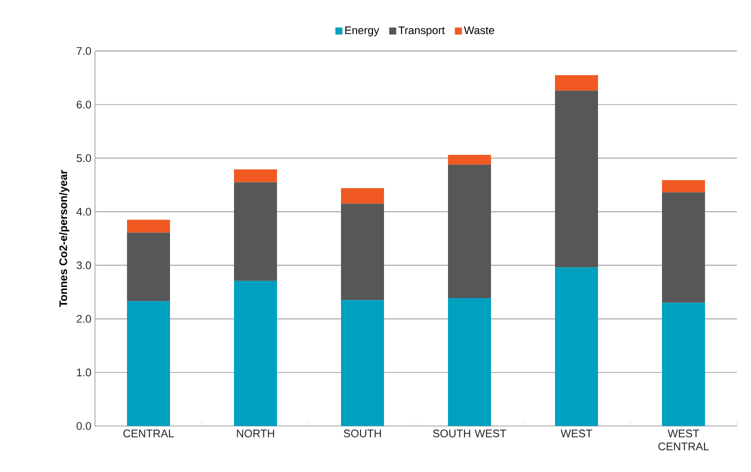 Image resolution: width=751 pixels, height=472 pixels. I want to click on y-tick-label: 6.0, so click(84, 104).